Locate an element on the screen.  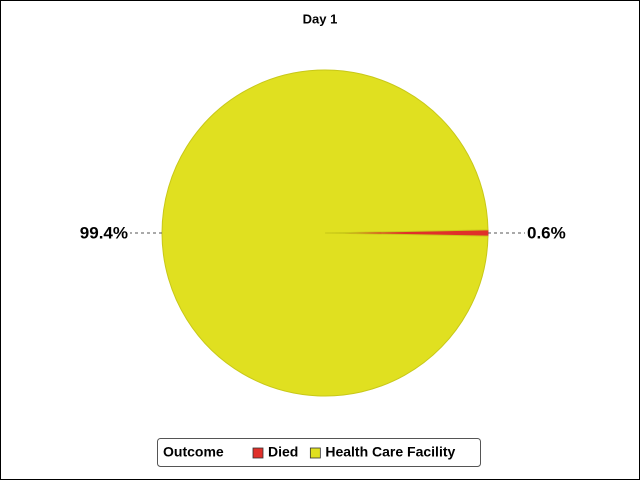
chart-title: Day 1 is located at coordinates (320, 18).